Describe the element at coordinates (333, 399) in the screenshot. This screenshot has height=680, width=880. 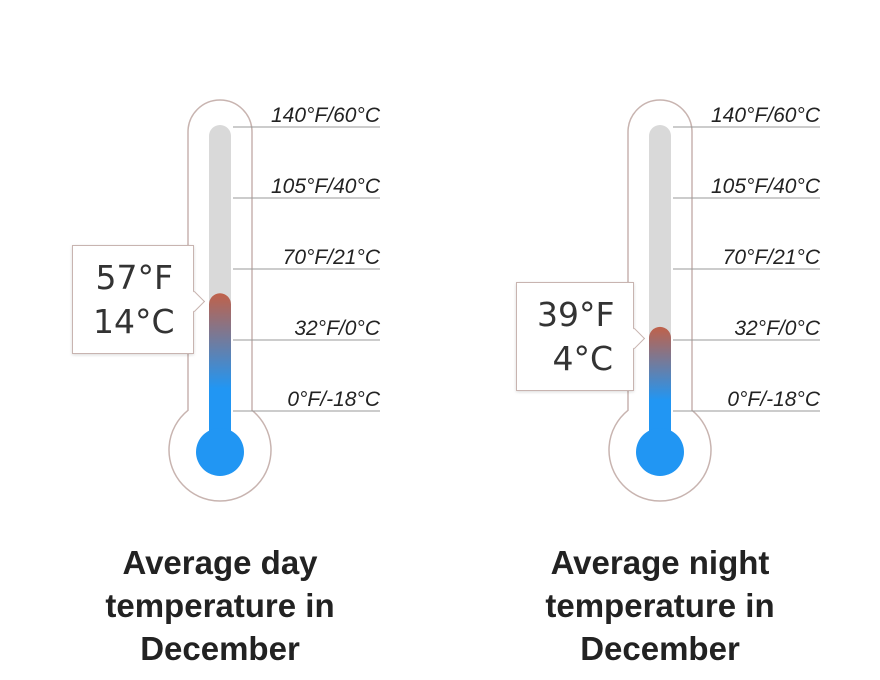
I see `day-tick-label-4: 0°F/-18°C` at that location.